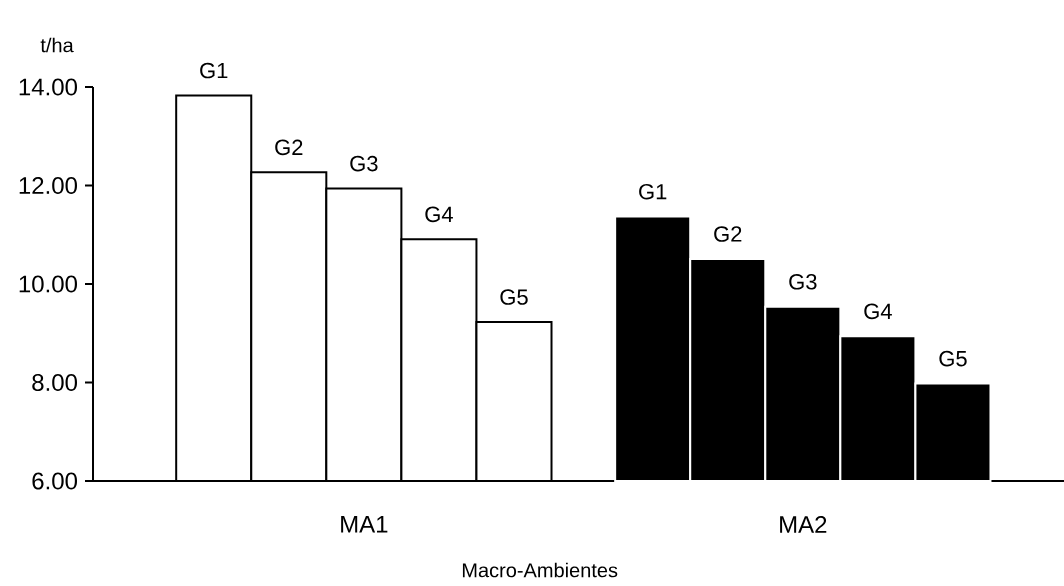 Image resolution: width=1064 pixels, height=586 pixels. Describe the element at coordinates (364, 163) in the screenshot. I see `text: G3` at that location.